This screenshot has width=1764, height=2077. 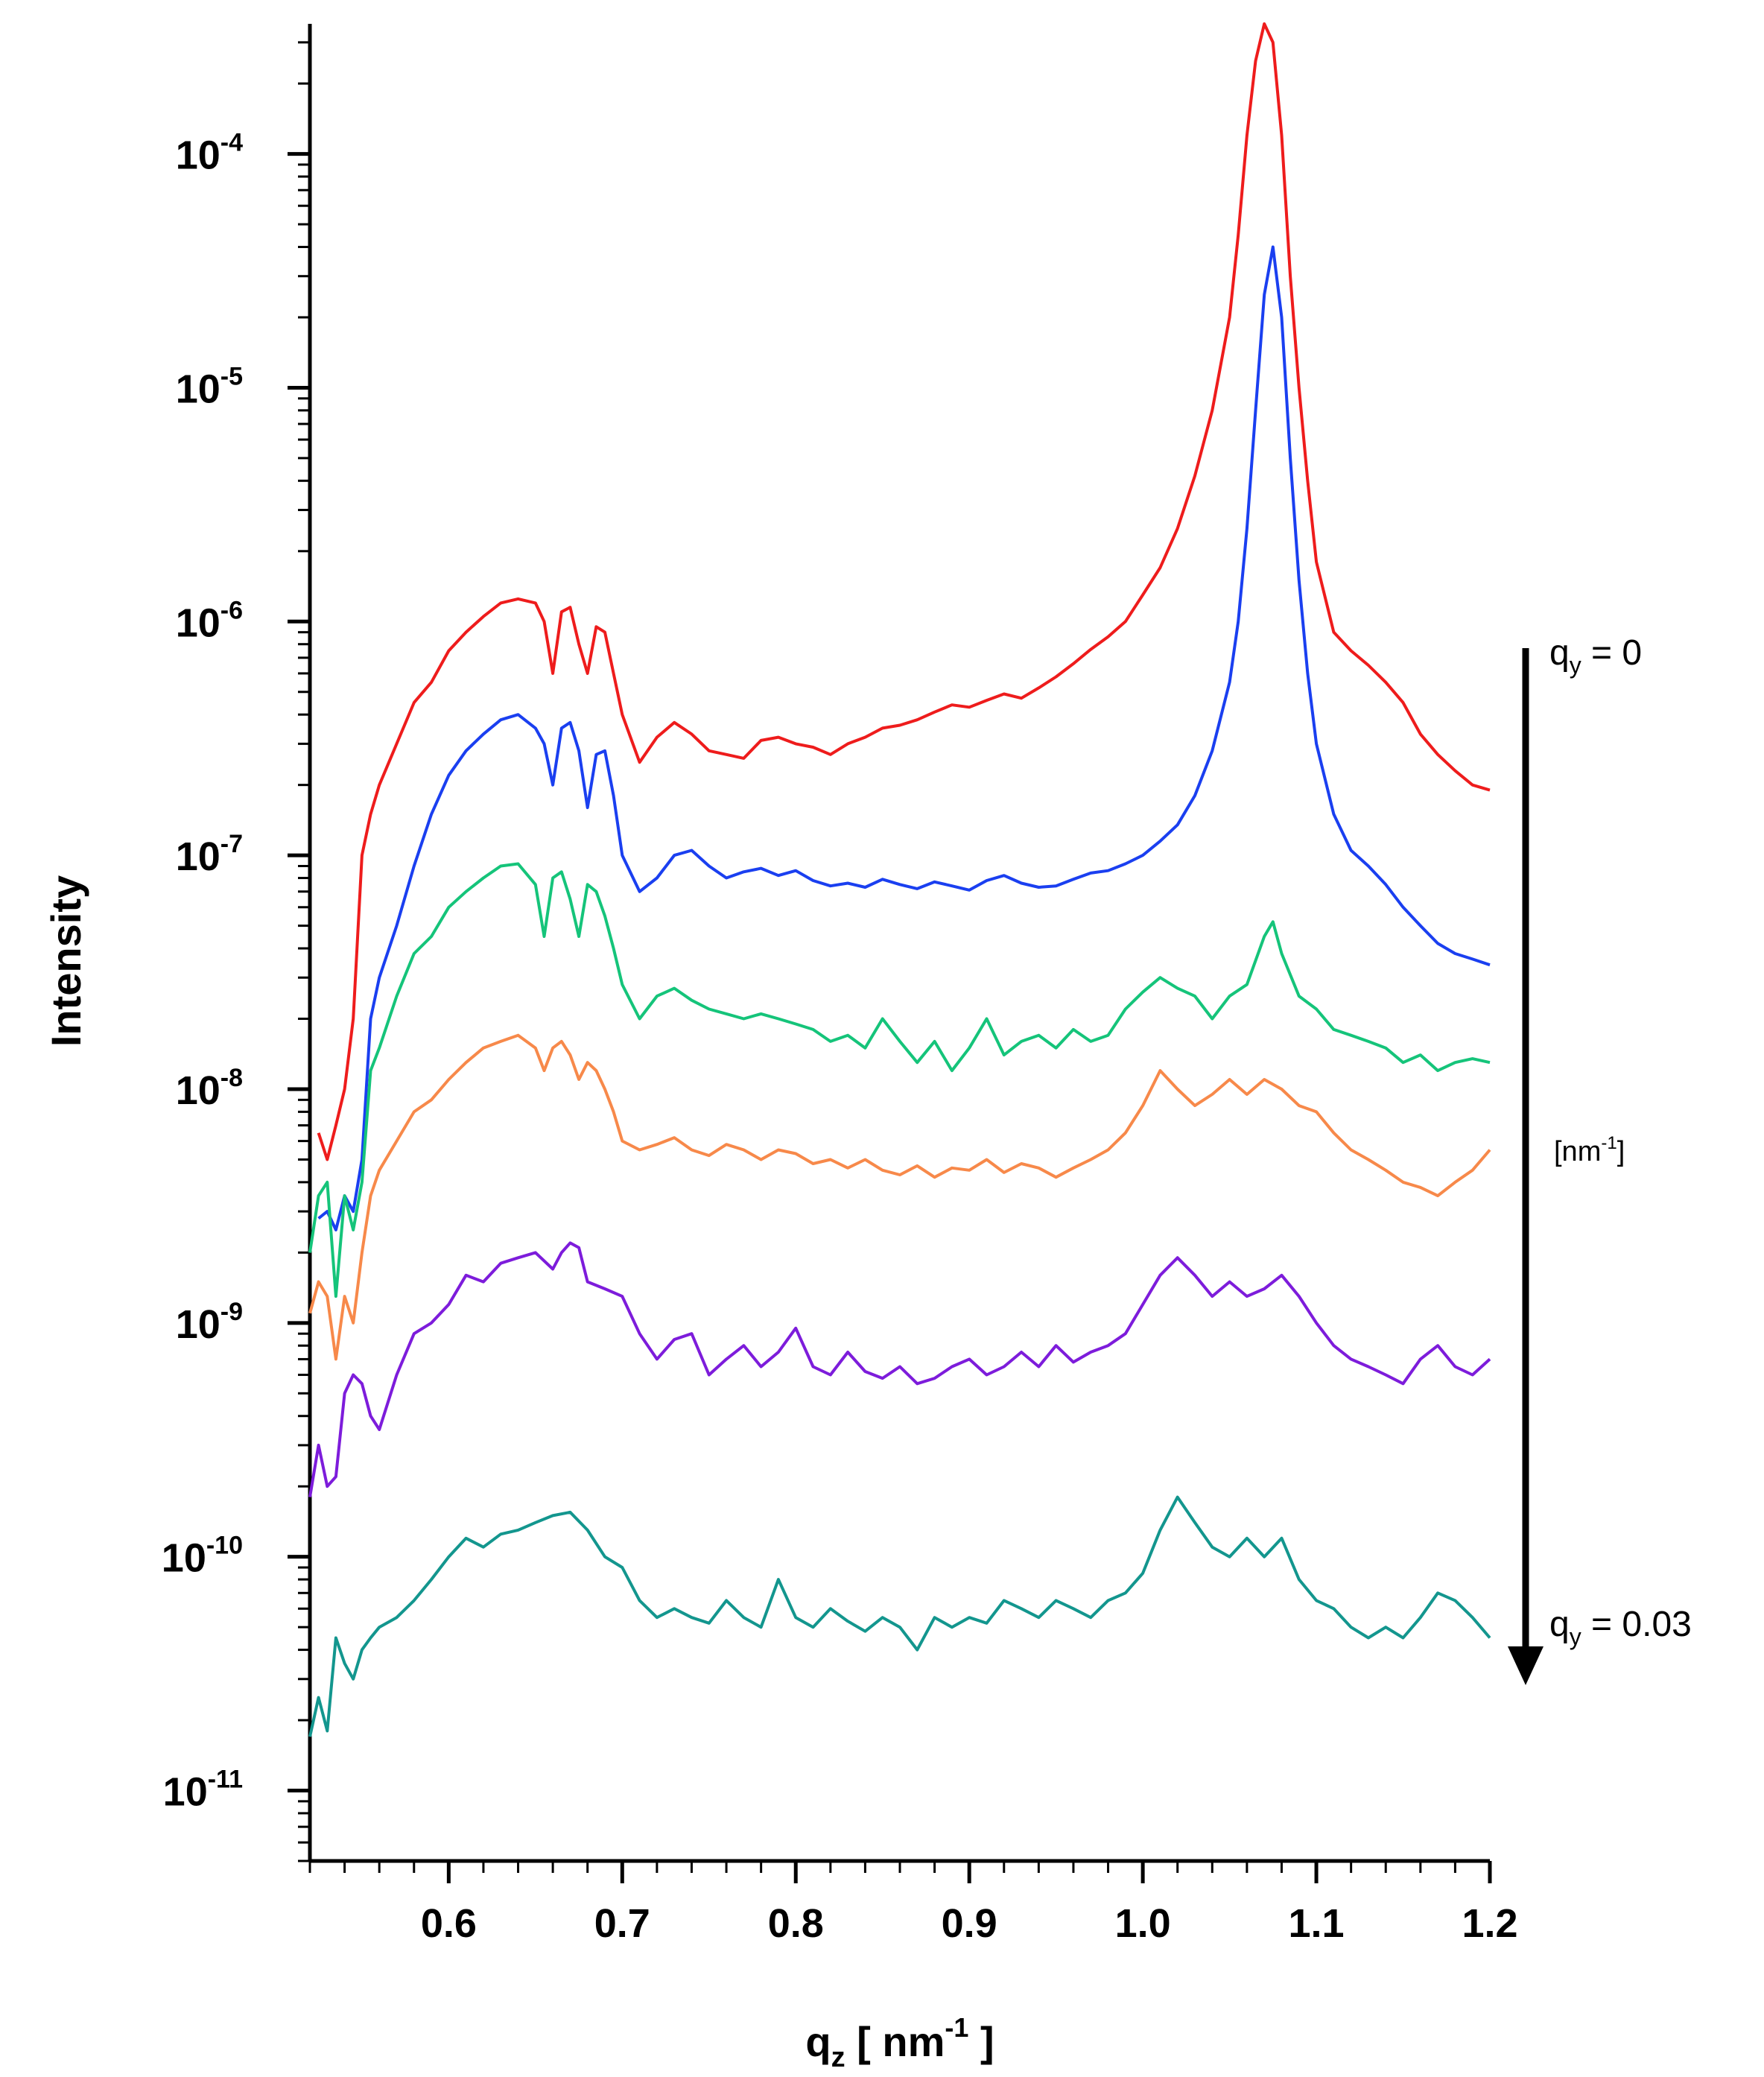 What do you see at coordinates (1490, 1924) in the screenshot?
I see `x-tick-label: 1.2` at bounding box center [1490, 1924].